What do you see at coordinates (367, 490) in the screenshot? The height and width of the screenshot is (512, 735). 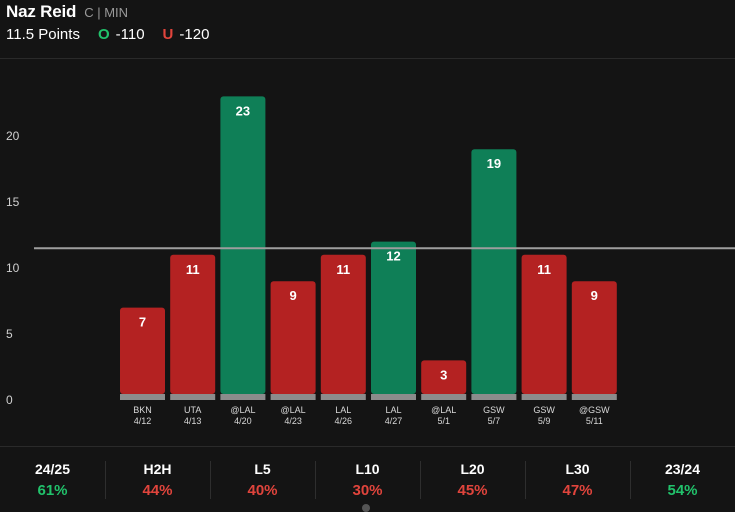 I see `stat-value: 30%` at bounding box center [367, 490].